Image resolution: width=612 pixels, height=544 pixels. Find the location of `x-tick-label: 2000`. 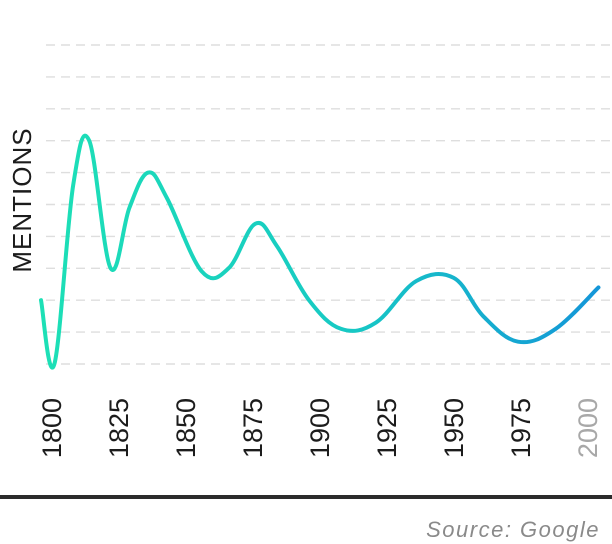

x-tick-label: 2000 is located at coordinates (588, 428).